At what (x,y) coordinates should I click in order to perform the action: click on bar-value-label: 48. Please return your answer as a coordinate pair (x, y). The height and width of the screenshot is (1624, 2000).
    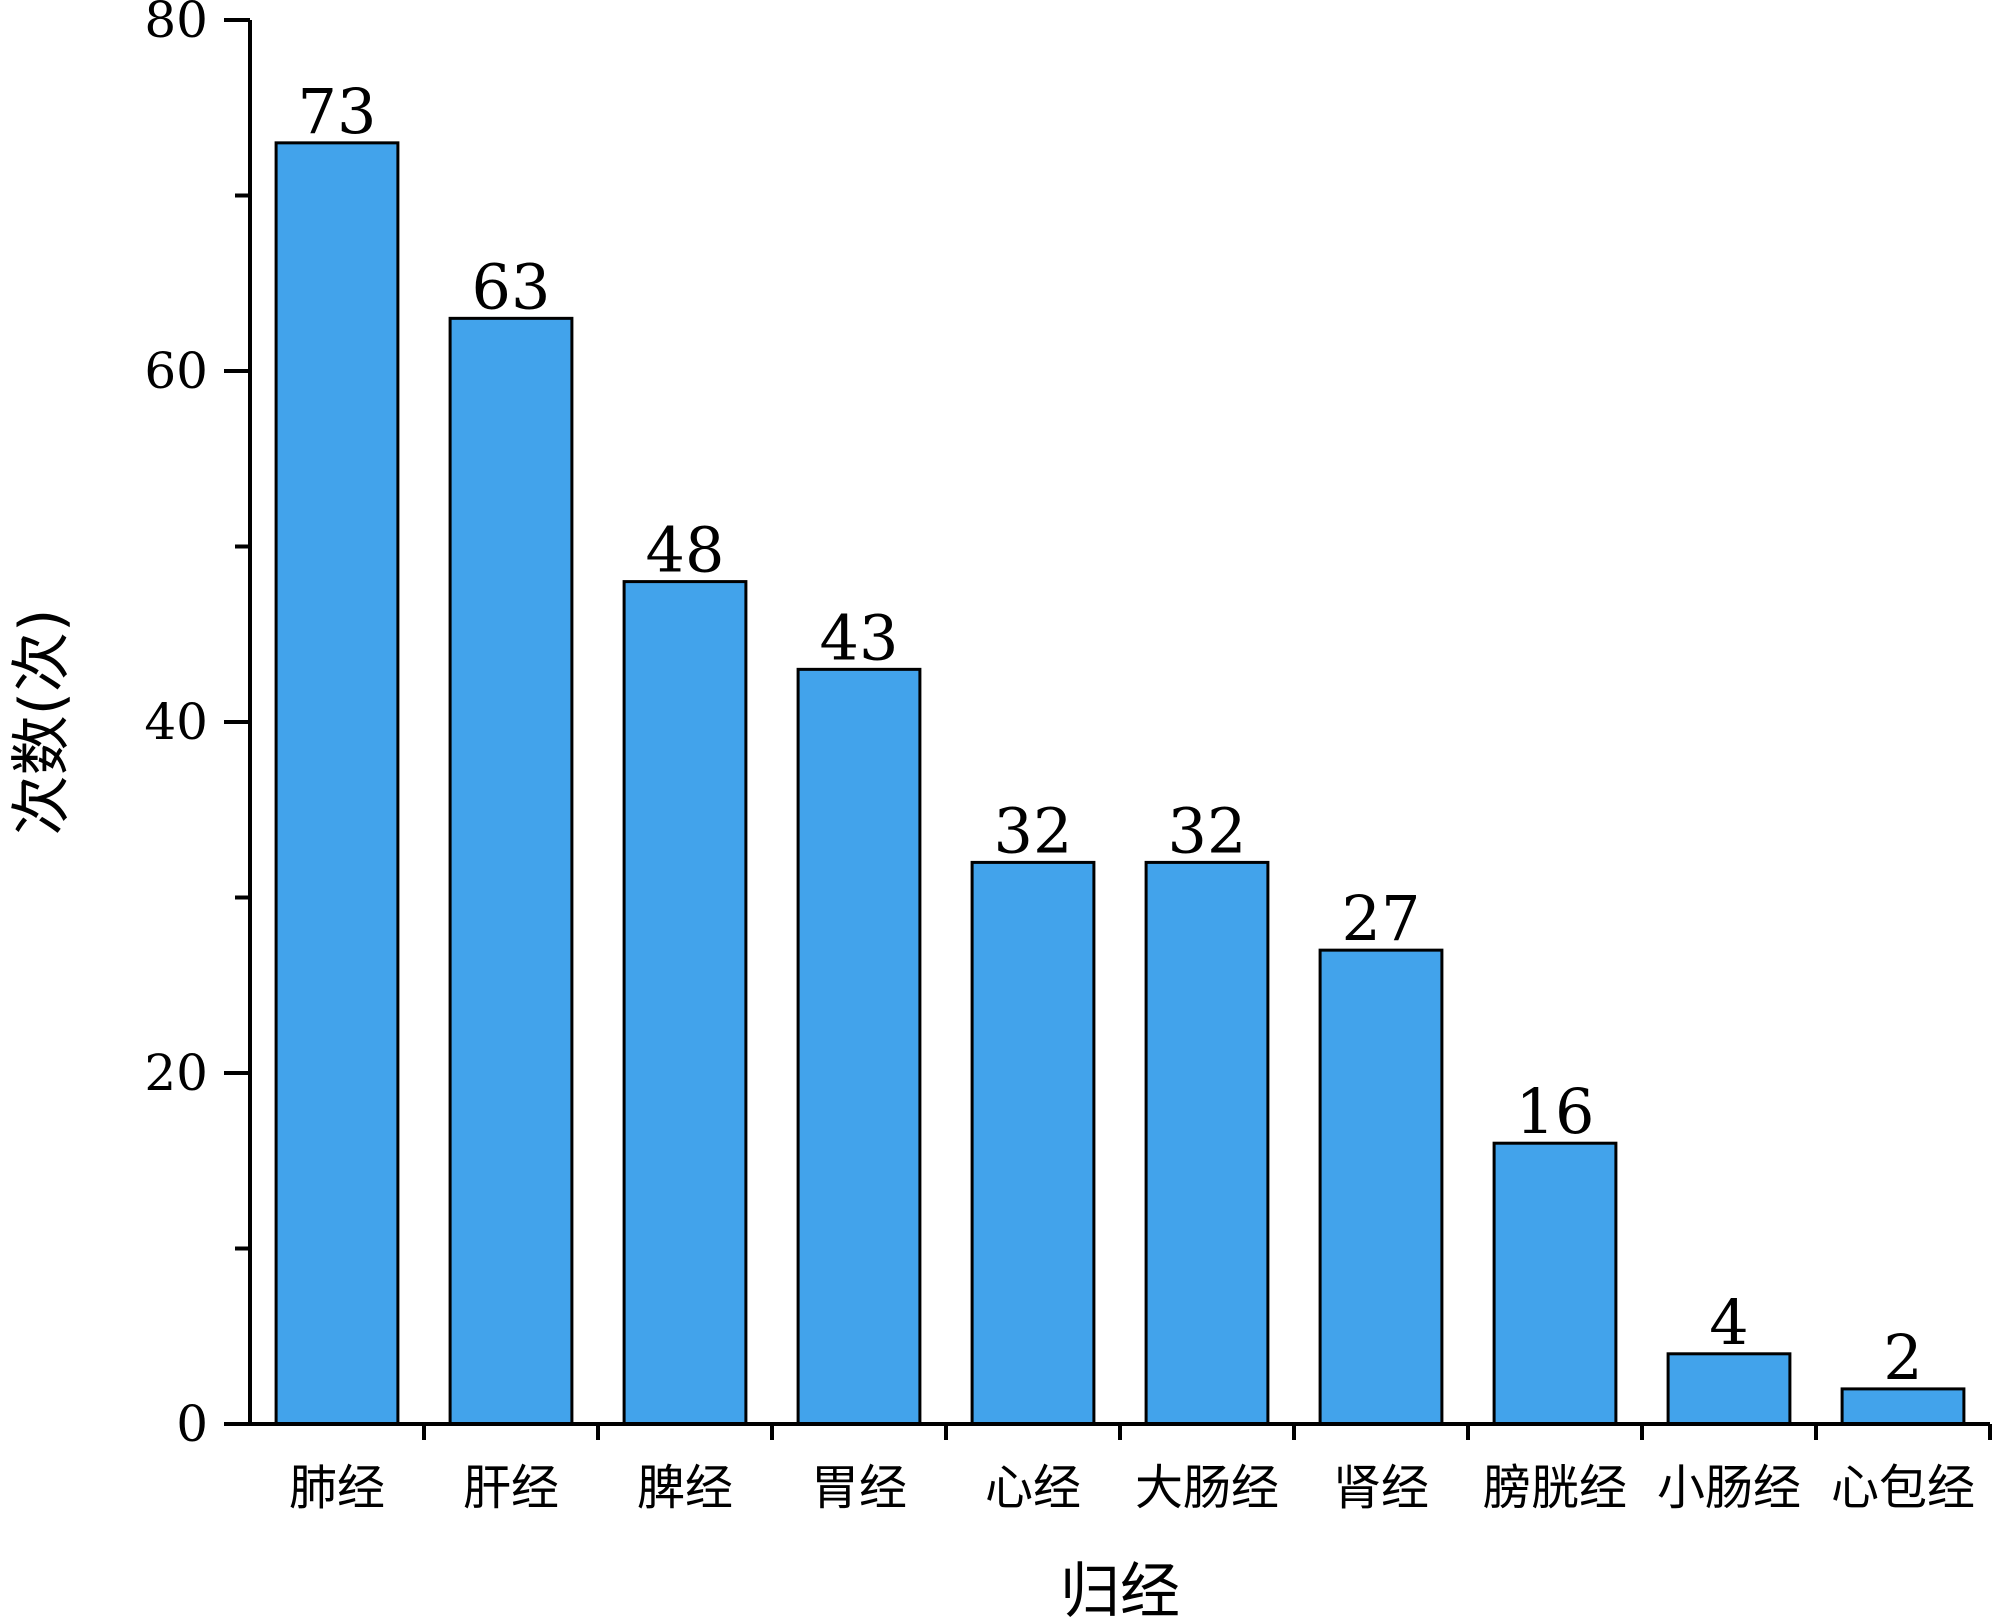
    Looking at the image, I should click on (685, 550).